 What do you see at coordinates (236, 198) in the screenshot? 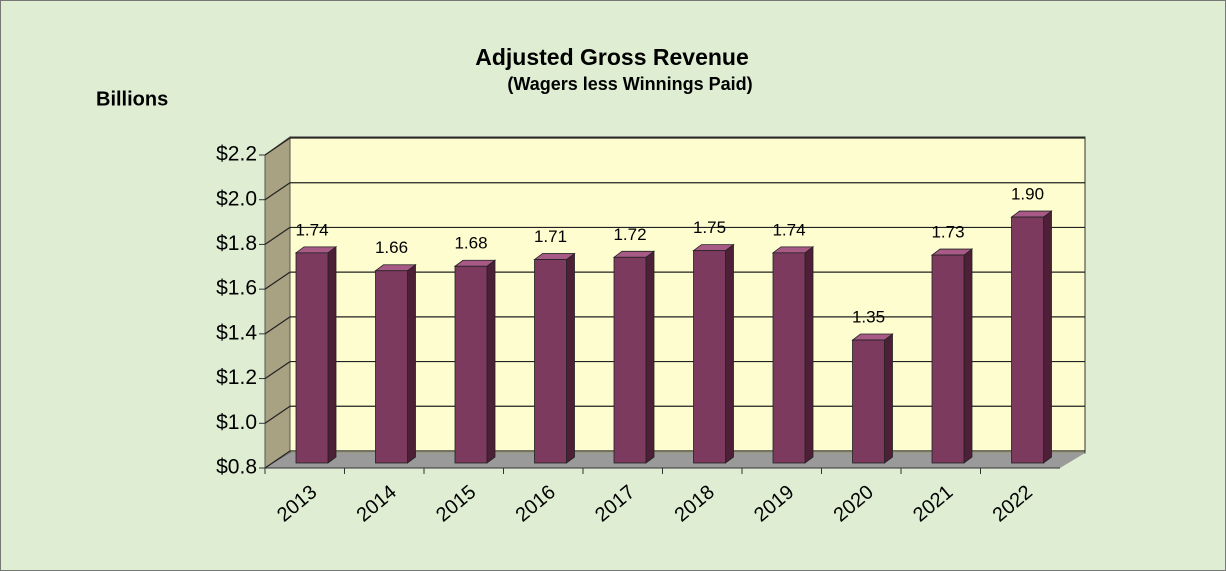
I see `y-tick-label: $2.0` at bounding box center [236, 198].